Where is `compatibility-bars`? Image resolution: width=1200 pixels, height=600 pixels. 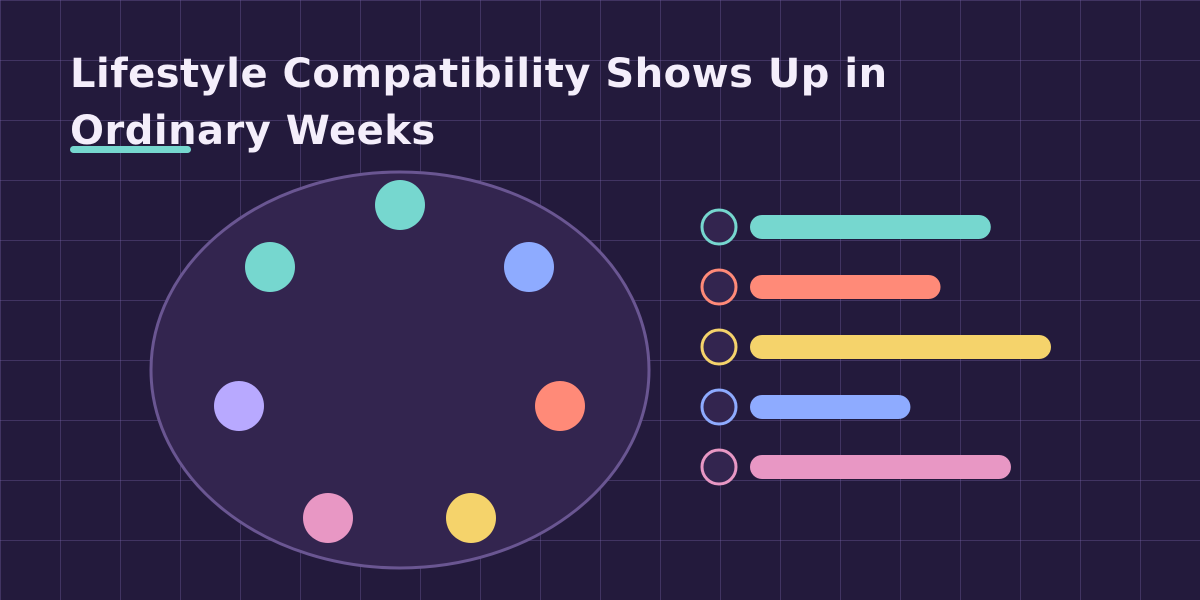
compatibility-bars is located at coordinates (875, 347).